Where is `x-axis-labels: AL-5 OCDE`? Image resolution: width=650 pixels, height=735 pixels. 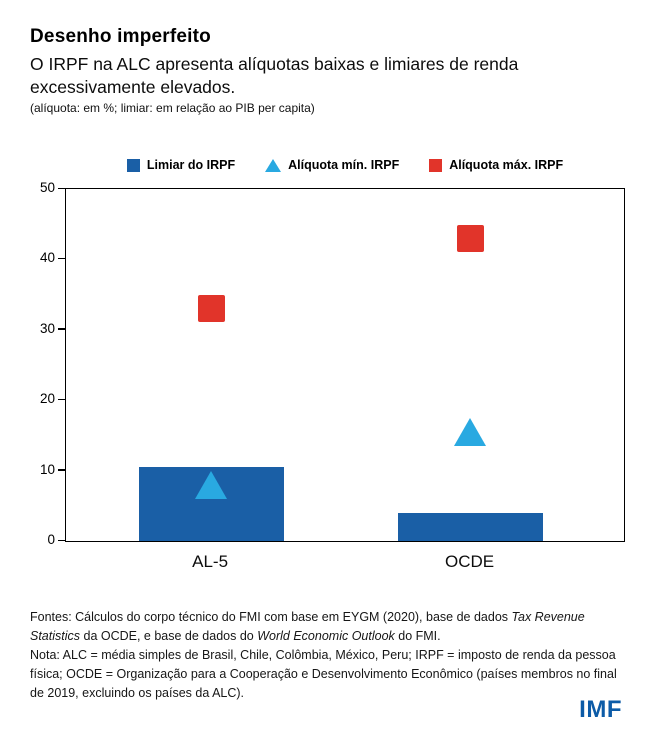
x-axis-labels: AL-5 OCDE is located at coordinates (345, 564).